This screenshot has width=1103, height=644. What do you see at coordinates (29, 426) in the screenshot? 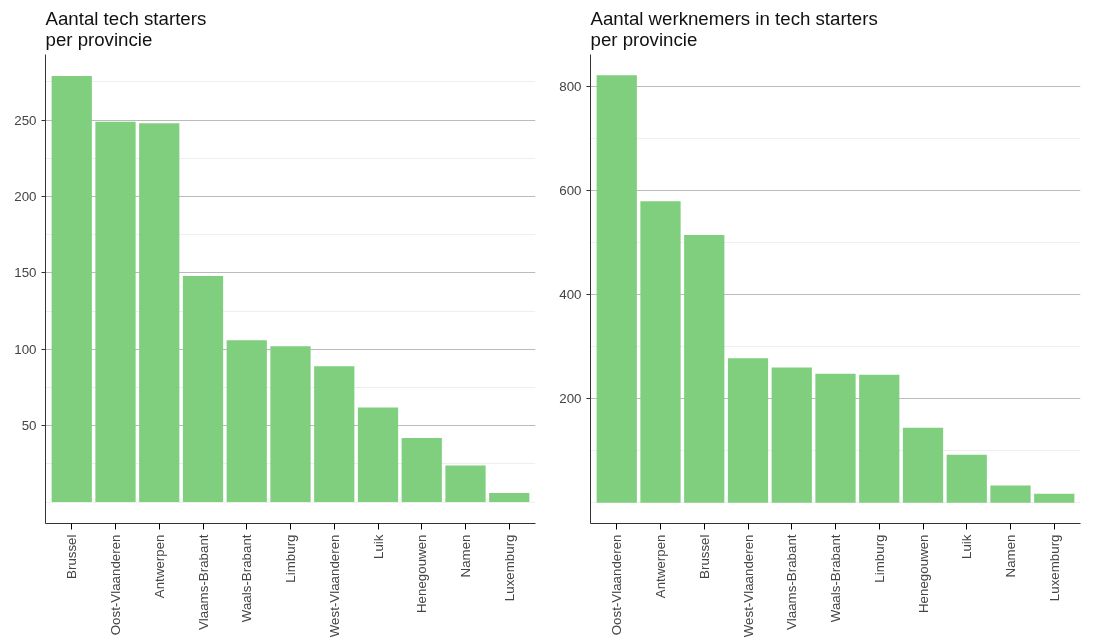
I see `y-tick-label: 50` at bounding box center [29, 426].